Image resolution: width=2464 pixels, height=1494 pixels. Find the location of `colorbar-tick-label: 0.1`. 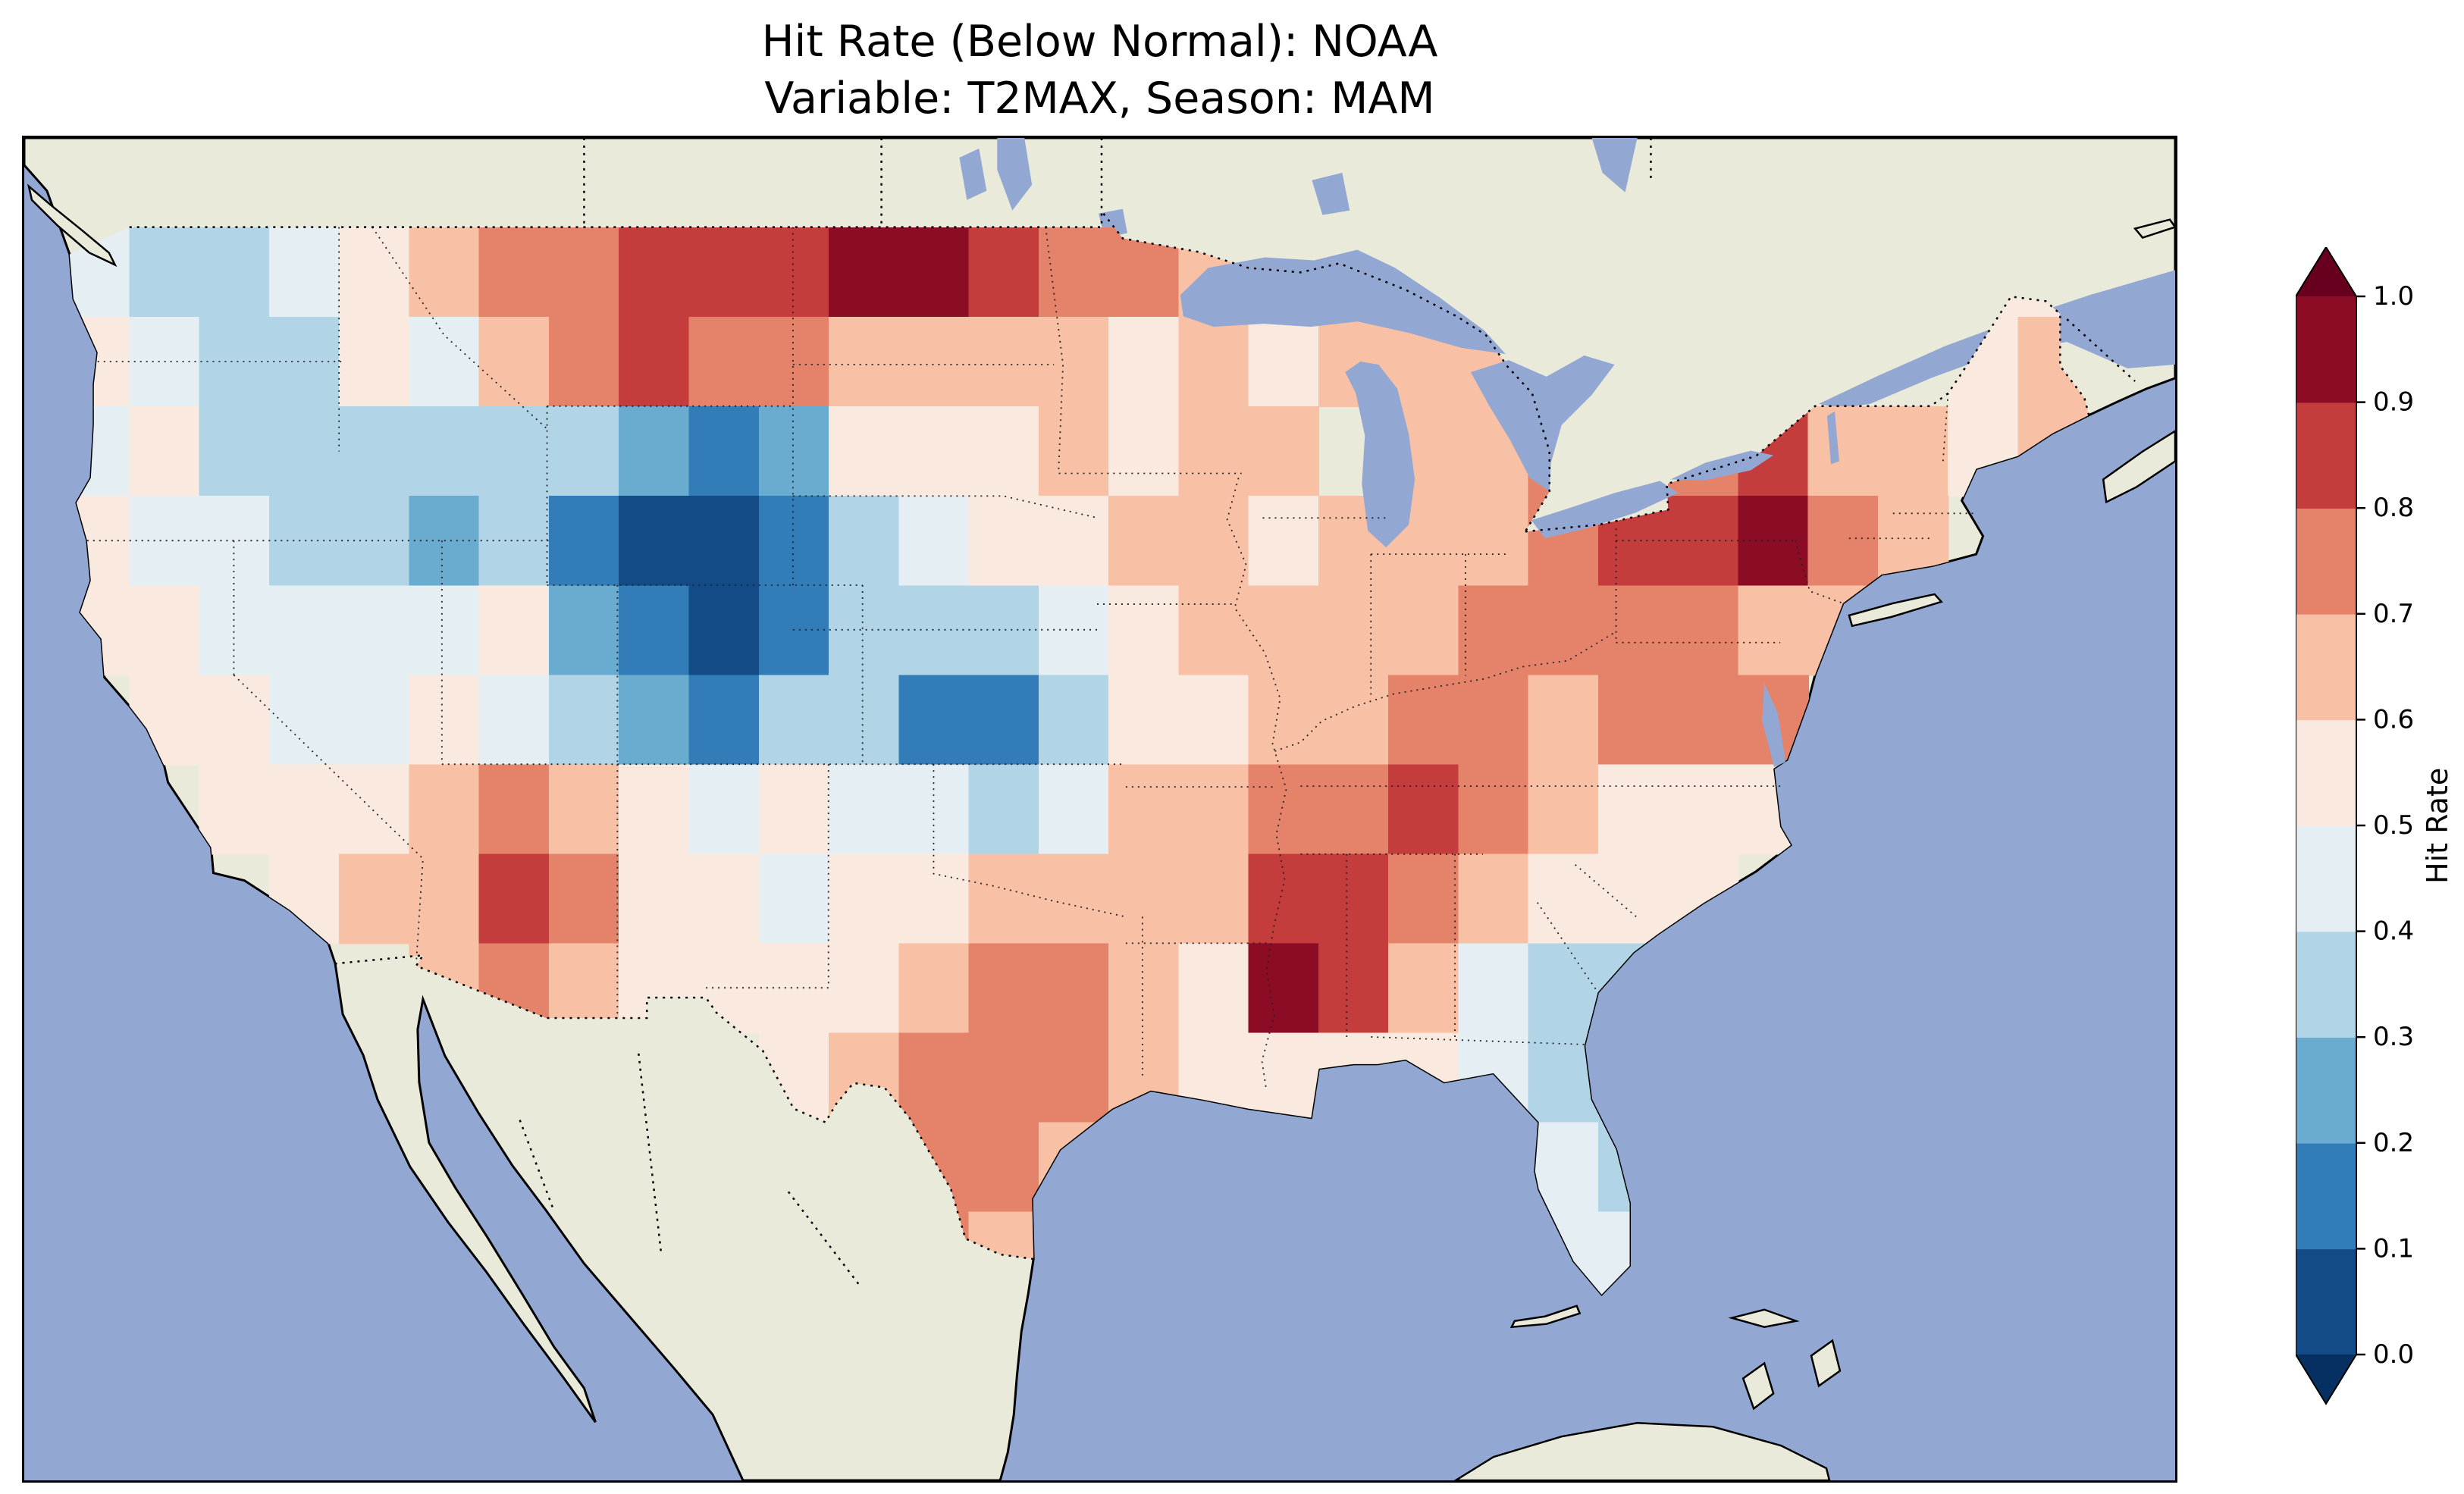

colorbar-tick-label: 0.1 is located at coordinates (2394, 1248).